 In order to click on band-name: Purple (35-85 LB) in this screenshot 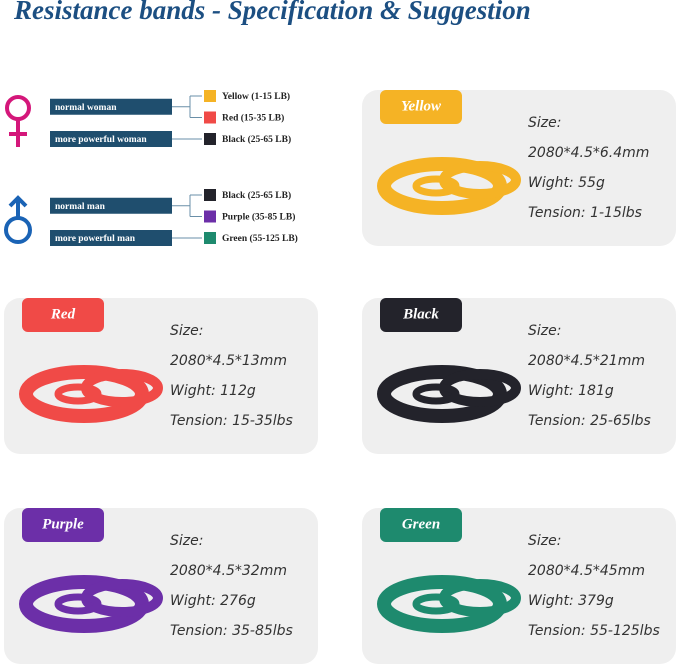, I will do `click(258, 217)`.